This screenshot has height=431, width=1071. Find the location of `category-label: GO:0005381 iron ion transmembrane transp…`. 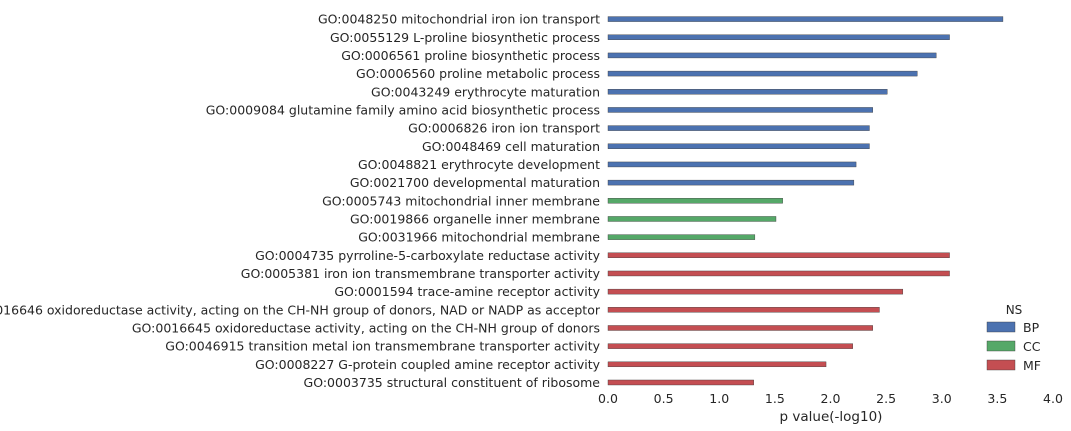

category-label: GO:0005381 iron ion transmembrane transp… is located at coordinates (421, 273).